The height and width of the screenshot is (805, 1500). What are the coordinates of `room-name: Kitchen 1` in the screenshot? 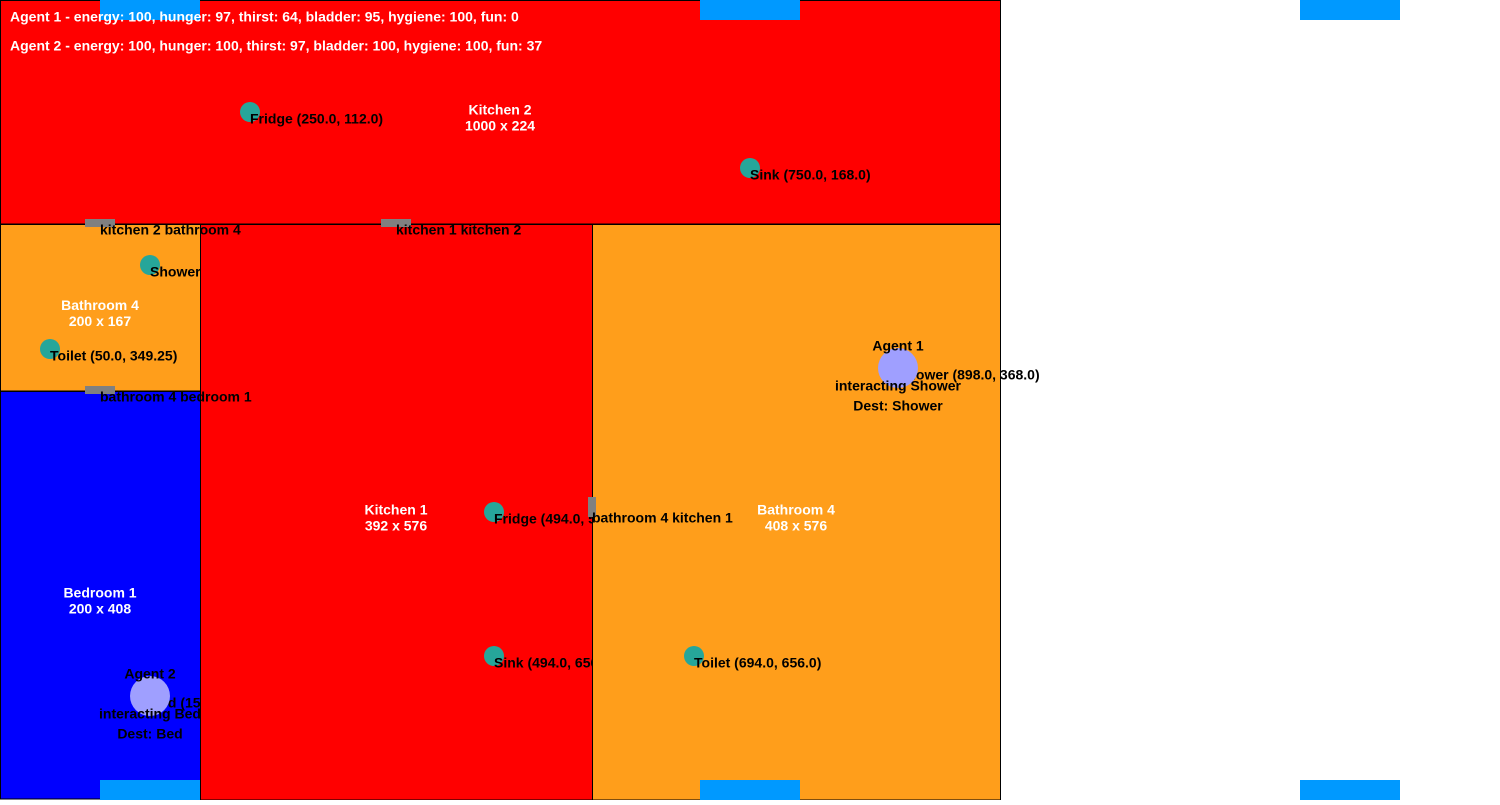 It's located at (395, 510).